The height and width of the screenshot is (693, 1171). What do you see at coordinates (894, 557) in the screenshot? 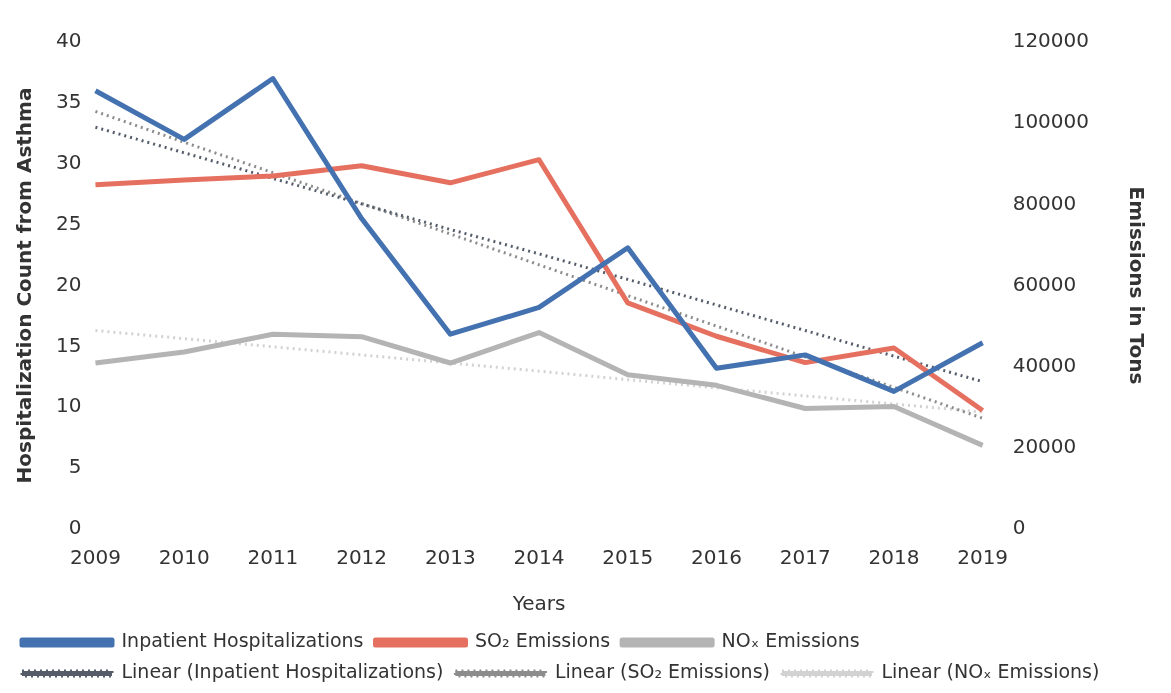
I see `x-tick-label: 2018` at bounding box center [894, 557].